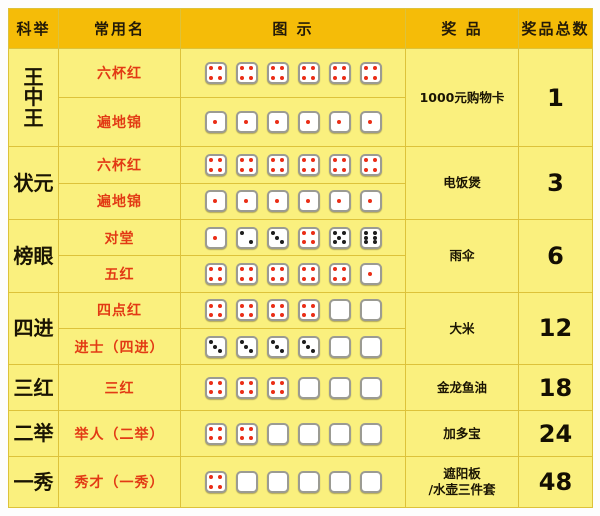 The height and width of the screenshot is (516, 600). Describe the element at coordinates (119, 274) in the screenshot. I see `combo-name-cell: 五红` at that location.